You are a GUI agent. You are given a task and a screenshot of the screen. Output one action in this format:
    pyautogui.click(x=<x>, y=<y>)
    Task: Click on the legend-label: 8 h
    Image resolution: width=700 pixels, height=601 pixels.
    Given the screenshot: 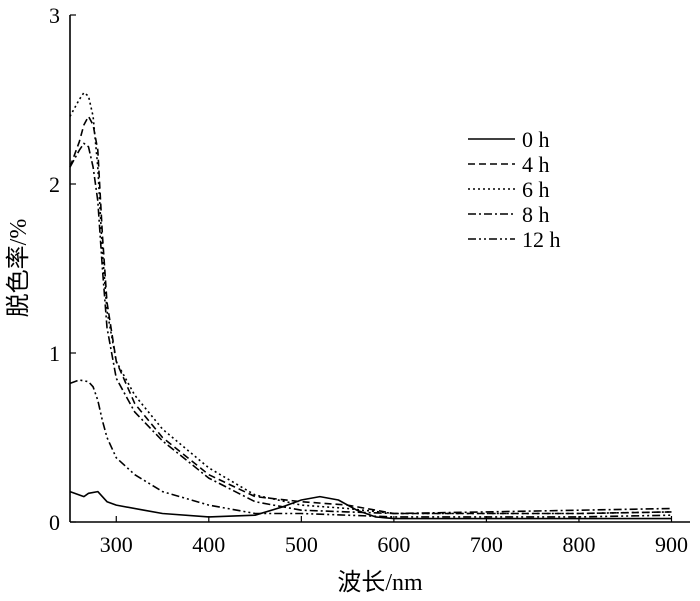 What is the action you would take?
    pyautogui.click(x=536, y=214)
    